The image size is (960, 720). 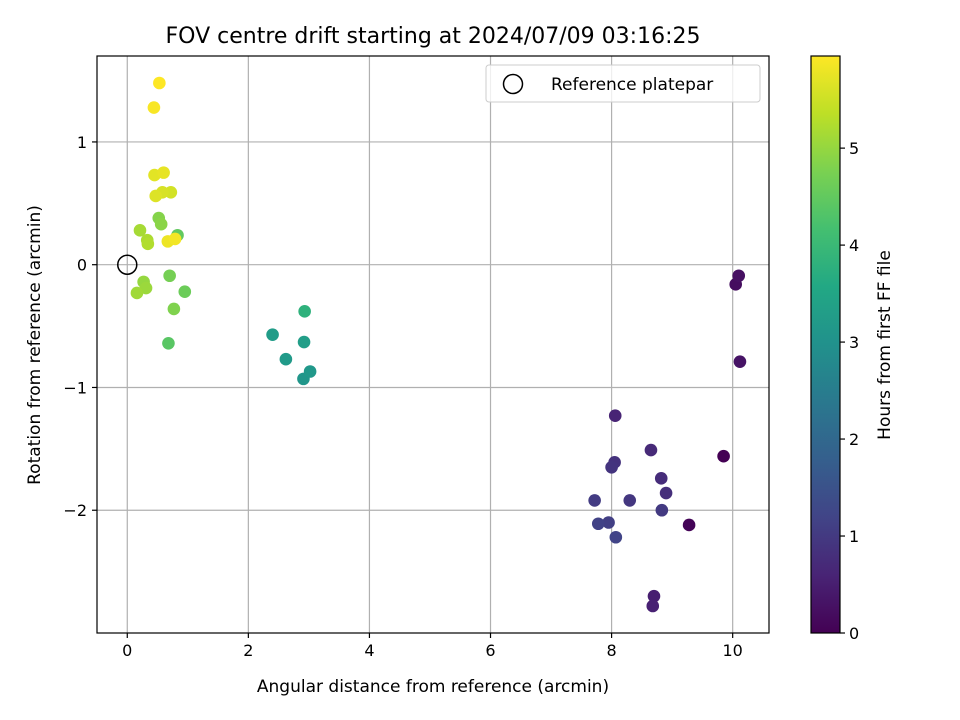 I want to click on colorbar: 0 1 2 3 4 5 Hours from first FF file, so click(x=852, y=349).